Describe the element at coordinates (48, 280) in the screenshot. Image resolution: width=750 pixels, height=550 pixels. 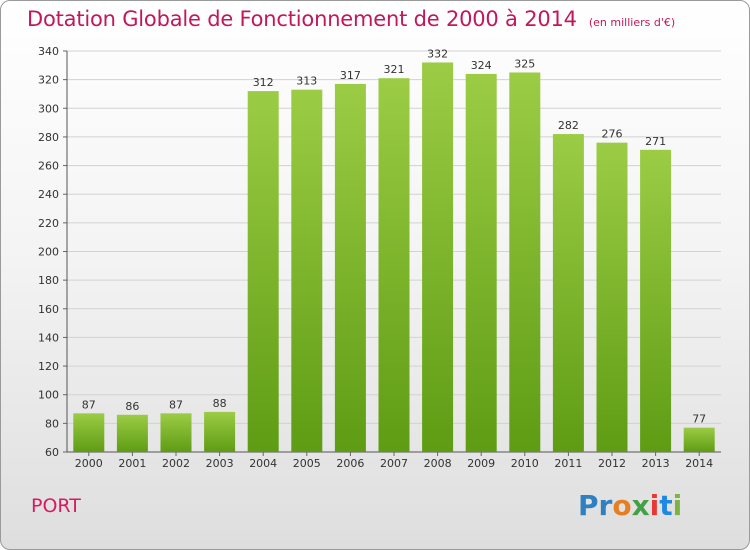
I see `y-tick-label: 180` at that location.